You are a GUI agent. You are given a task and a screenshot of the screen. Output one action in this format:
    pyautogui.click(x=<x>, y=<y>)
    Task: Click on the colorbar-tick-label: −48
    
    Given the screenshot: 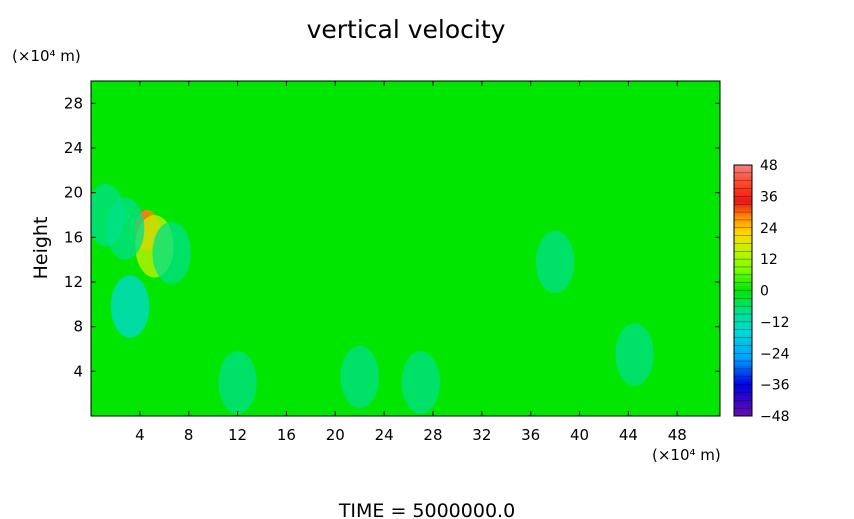 What is the action you would take?
    pyautogui.click(x=775, y=417)
    